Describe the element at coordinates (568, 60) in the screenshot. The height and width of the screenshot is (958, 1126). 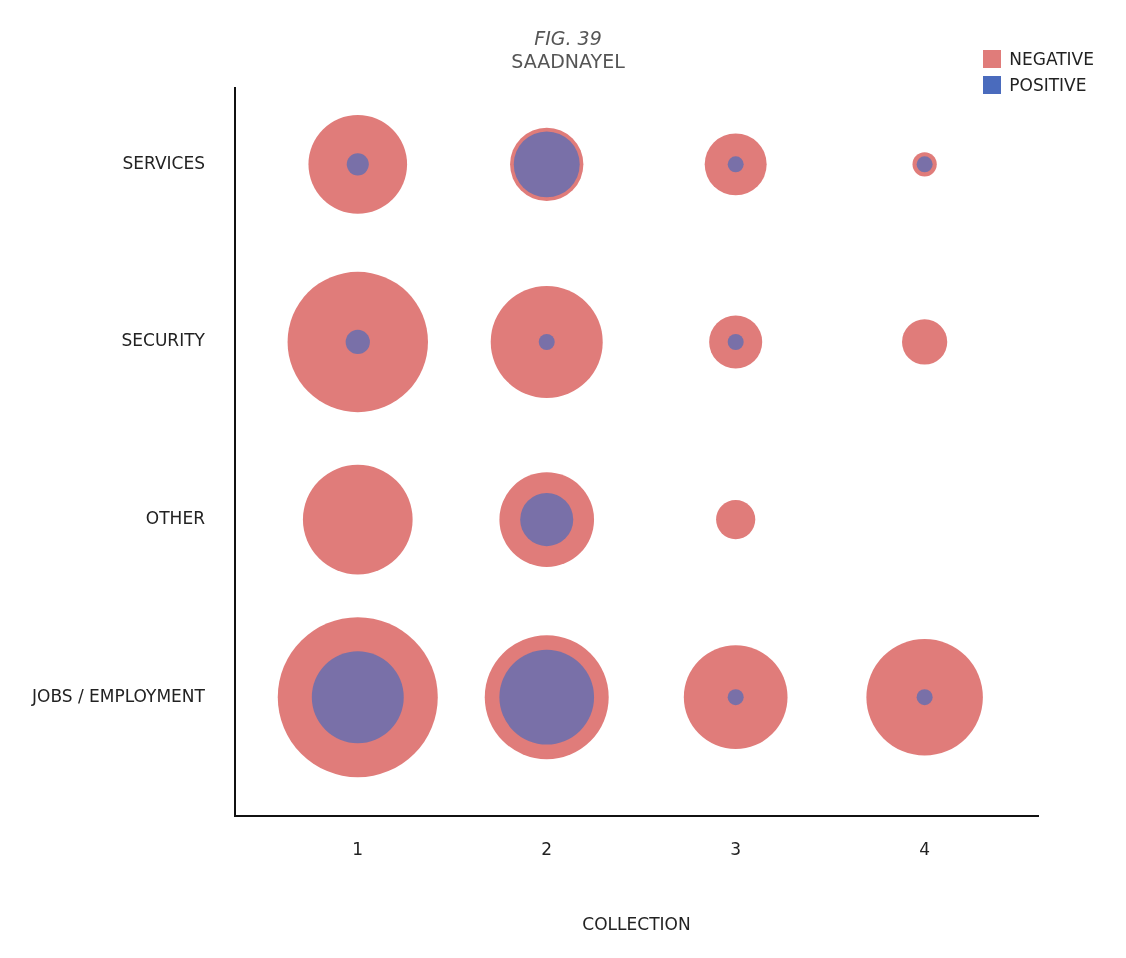
I see `chart-subtitle: SAADNAYEL` at that location.